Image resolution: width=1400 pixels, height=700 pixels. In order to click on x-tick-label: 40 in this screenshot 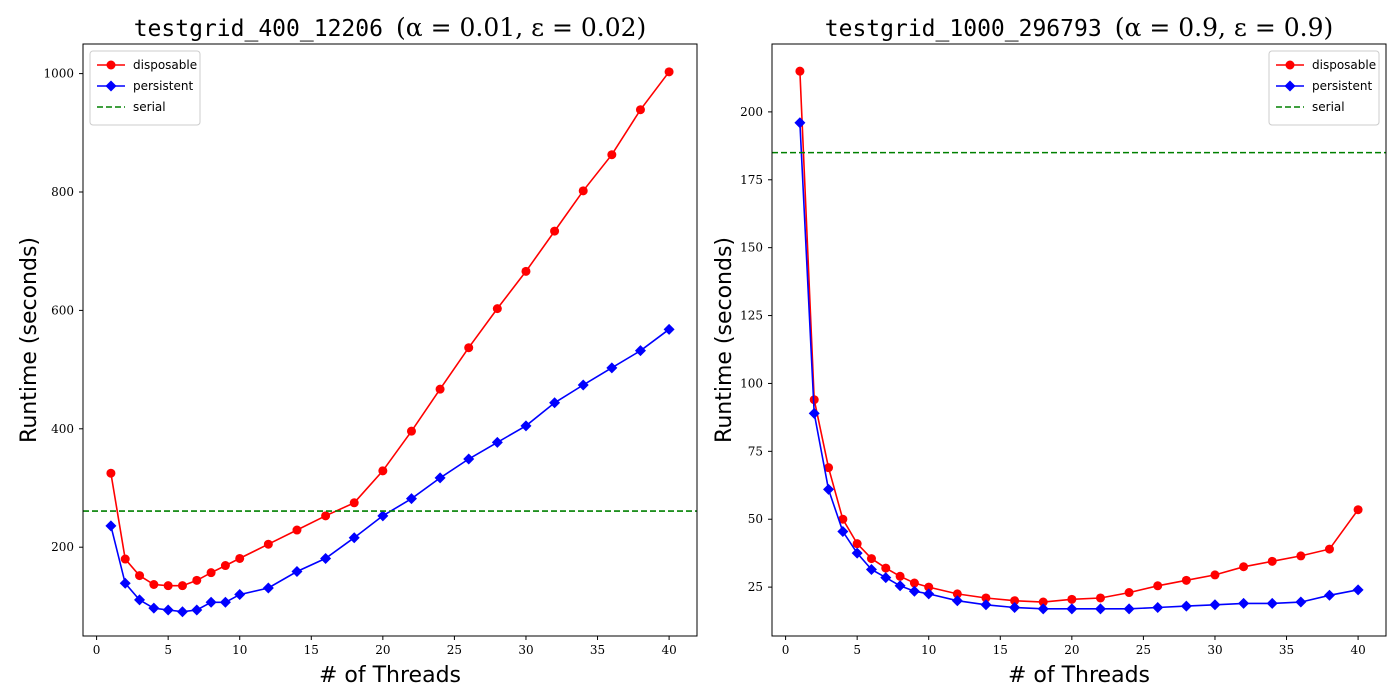, I will do `click(1357, 650)`.